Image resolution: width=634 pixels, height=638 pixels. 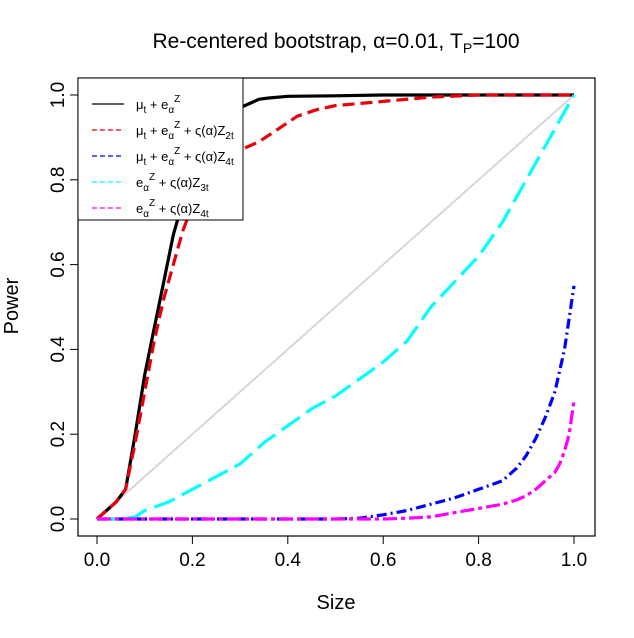 What do you see at coordinates (58, 264) in the screenshot?
I see `y-tick-label: 0.6` at bounding box center [58, 264].